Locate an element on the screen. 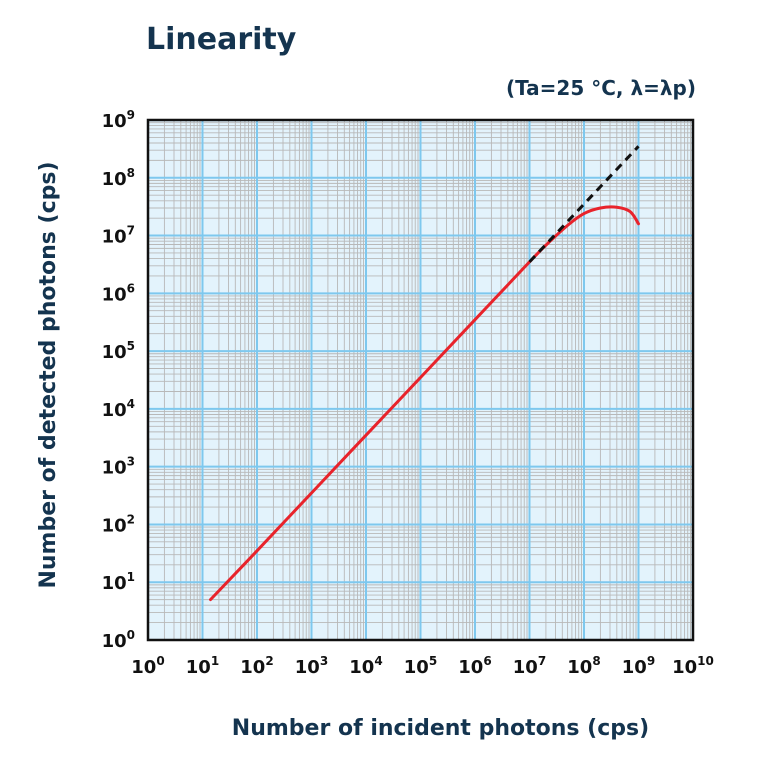 The height and width of the screenshot is (768, 768). x-axis-ticks: 100 101 102 103 104 105 106 107 108 109 1010 is located at coordinates (422, 666).